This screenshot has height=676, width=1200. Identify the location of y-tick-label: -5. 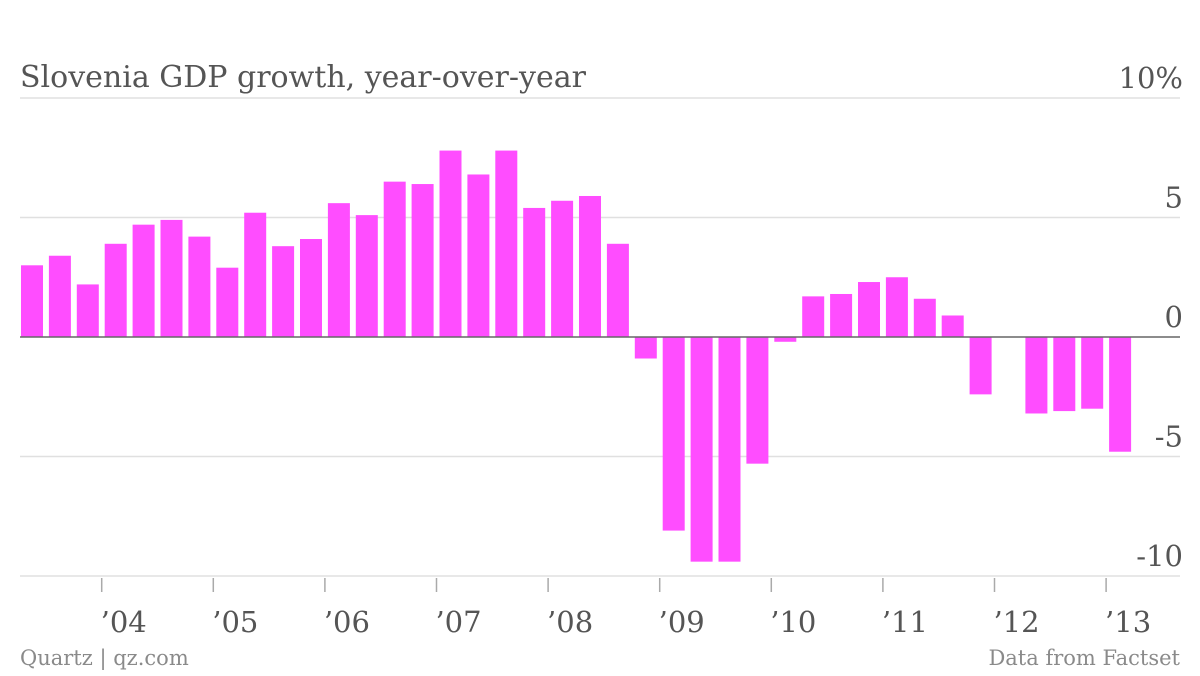
(1169, 437).